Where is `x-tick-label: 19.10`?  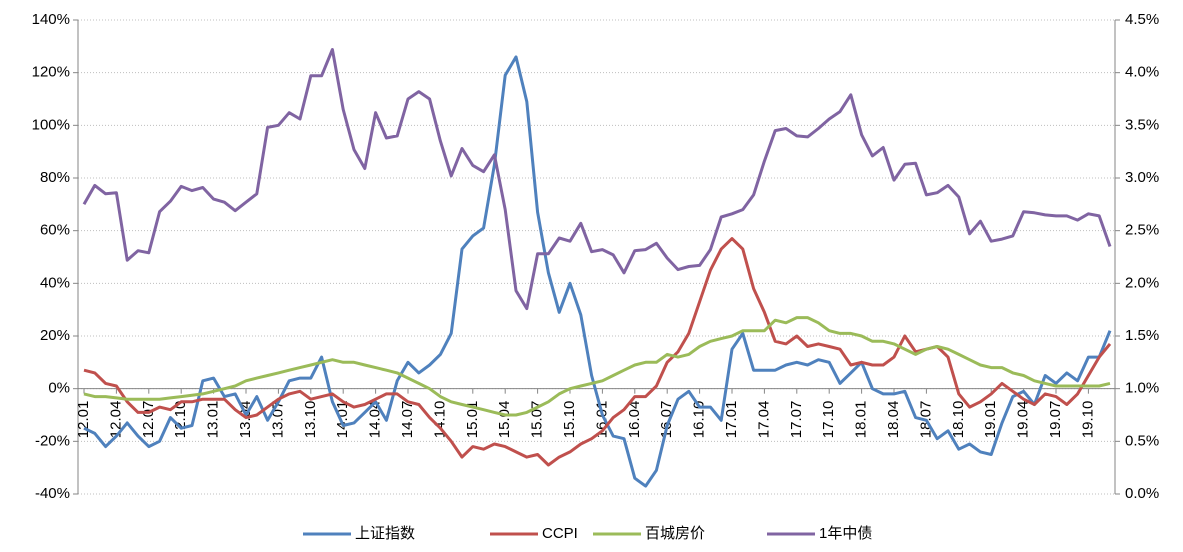 x-tick-label: 19.10 is located at coordinates (1087, 420).